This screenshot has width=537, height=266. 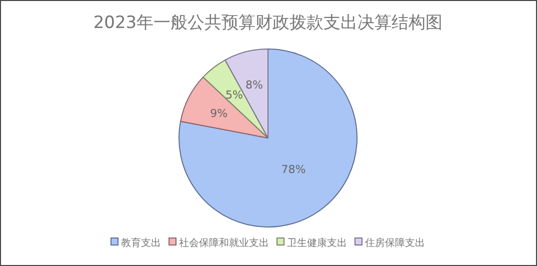 What do you see at coordinates (293, 169) in the screenshot?
I see `data-label: 78%` at bounding box center [293, 169].